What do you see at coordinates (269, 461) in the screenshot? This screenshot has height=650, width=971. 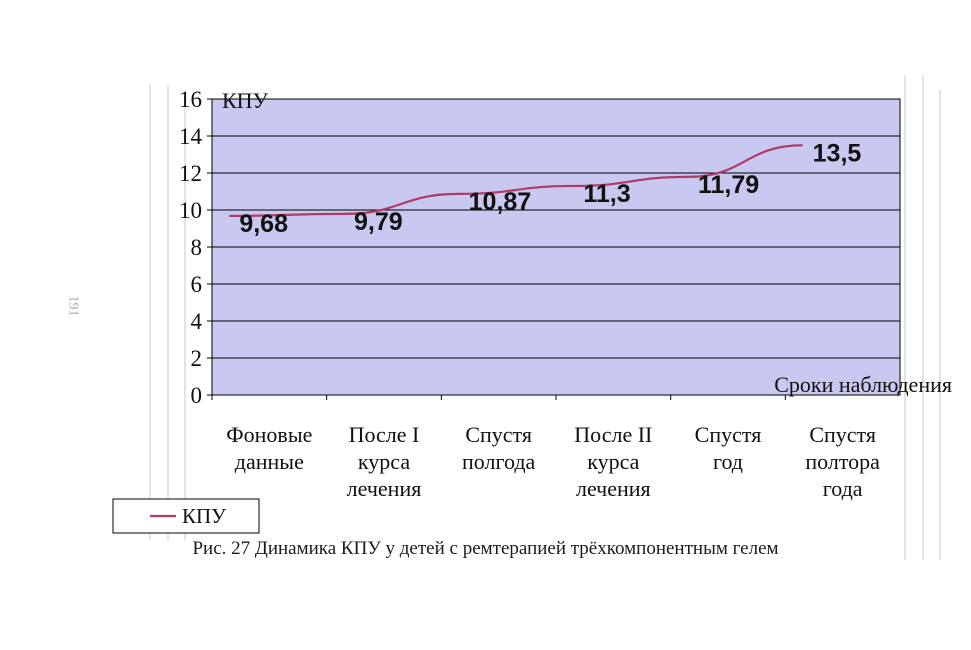 I see `x-category-label: данные` at bounding box center [269, 461].